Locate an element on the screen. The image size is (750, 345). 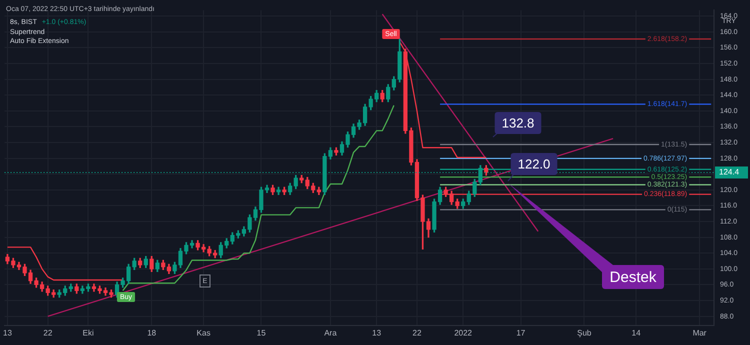
x-tick-label: Şub is located at coordinates (584, 333).